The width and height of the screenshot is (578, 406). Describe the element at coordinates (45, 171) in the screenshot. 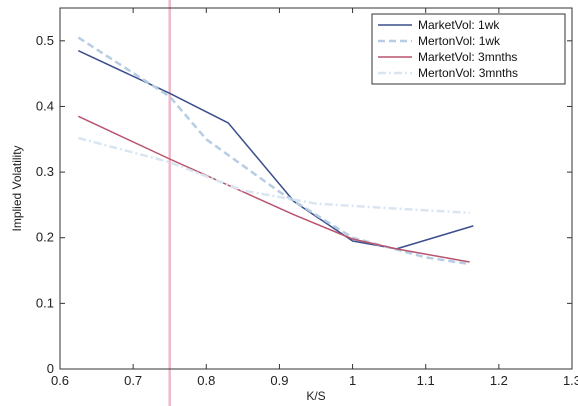

I see `y-tick-label: 0.3` at that location.